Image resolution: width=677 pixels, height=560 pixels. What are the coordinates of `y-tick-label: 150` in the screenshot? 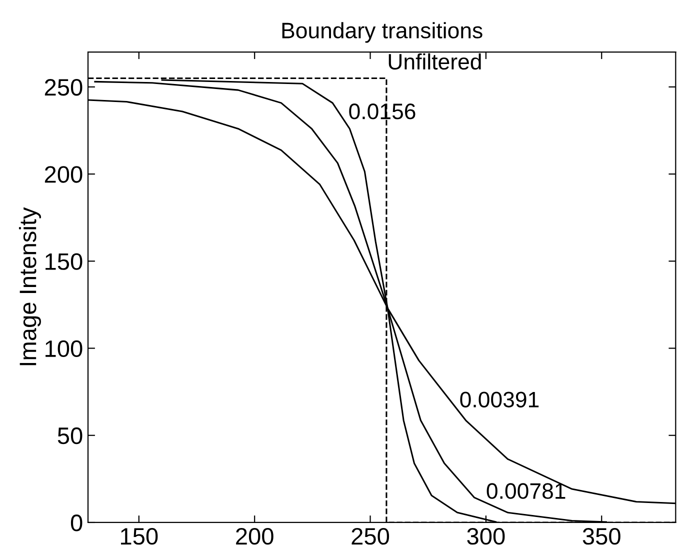 It's located at (64, 261).